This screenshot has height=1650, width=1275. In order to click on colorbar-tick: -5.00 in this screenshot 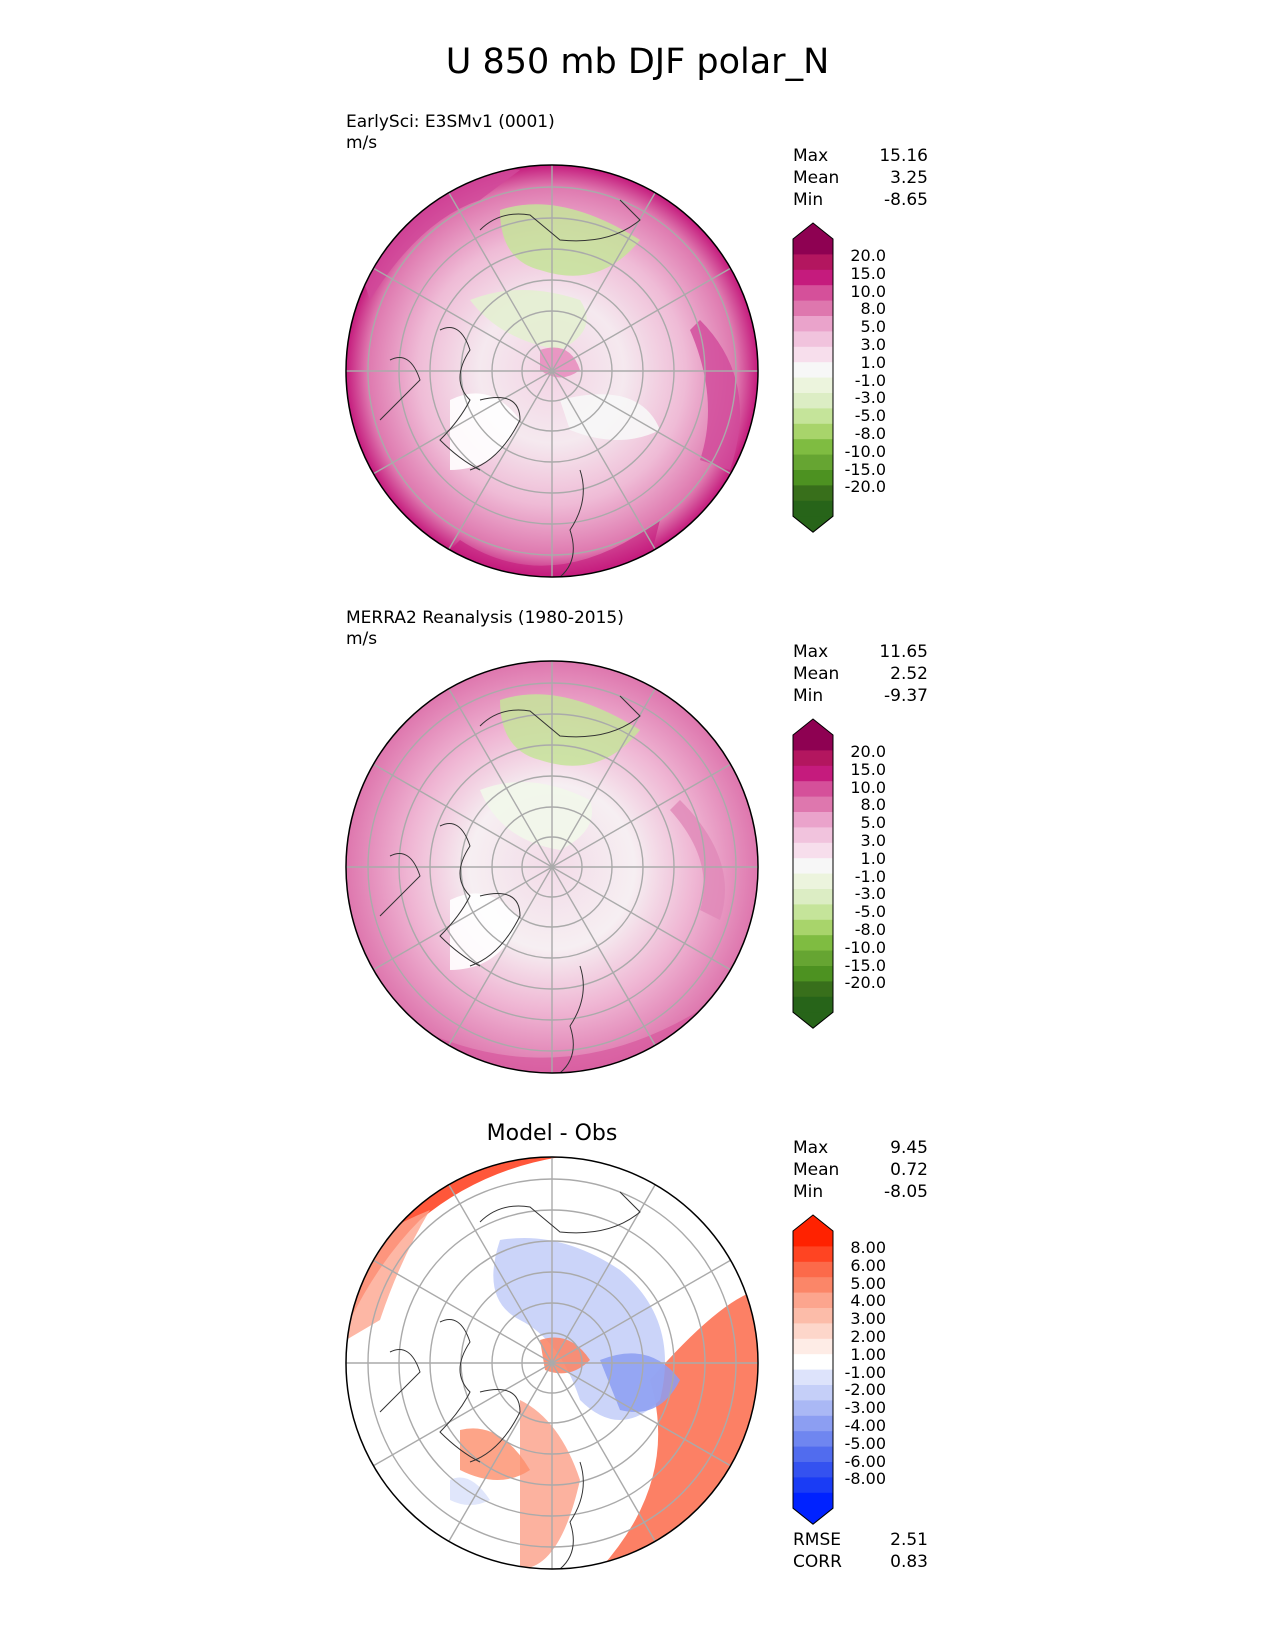, I will do `click(865, 1443)`.